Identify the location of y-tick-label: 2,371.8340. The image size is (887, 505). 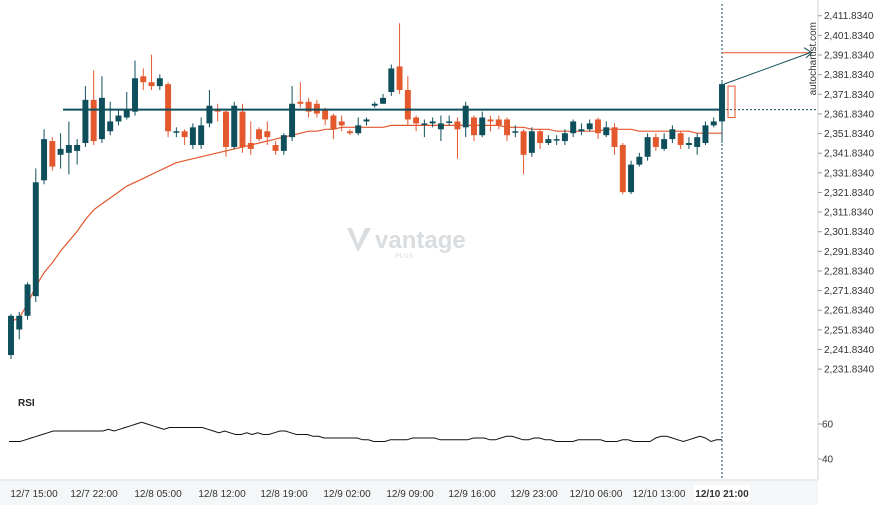
(849, 95).